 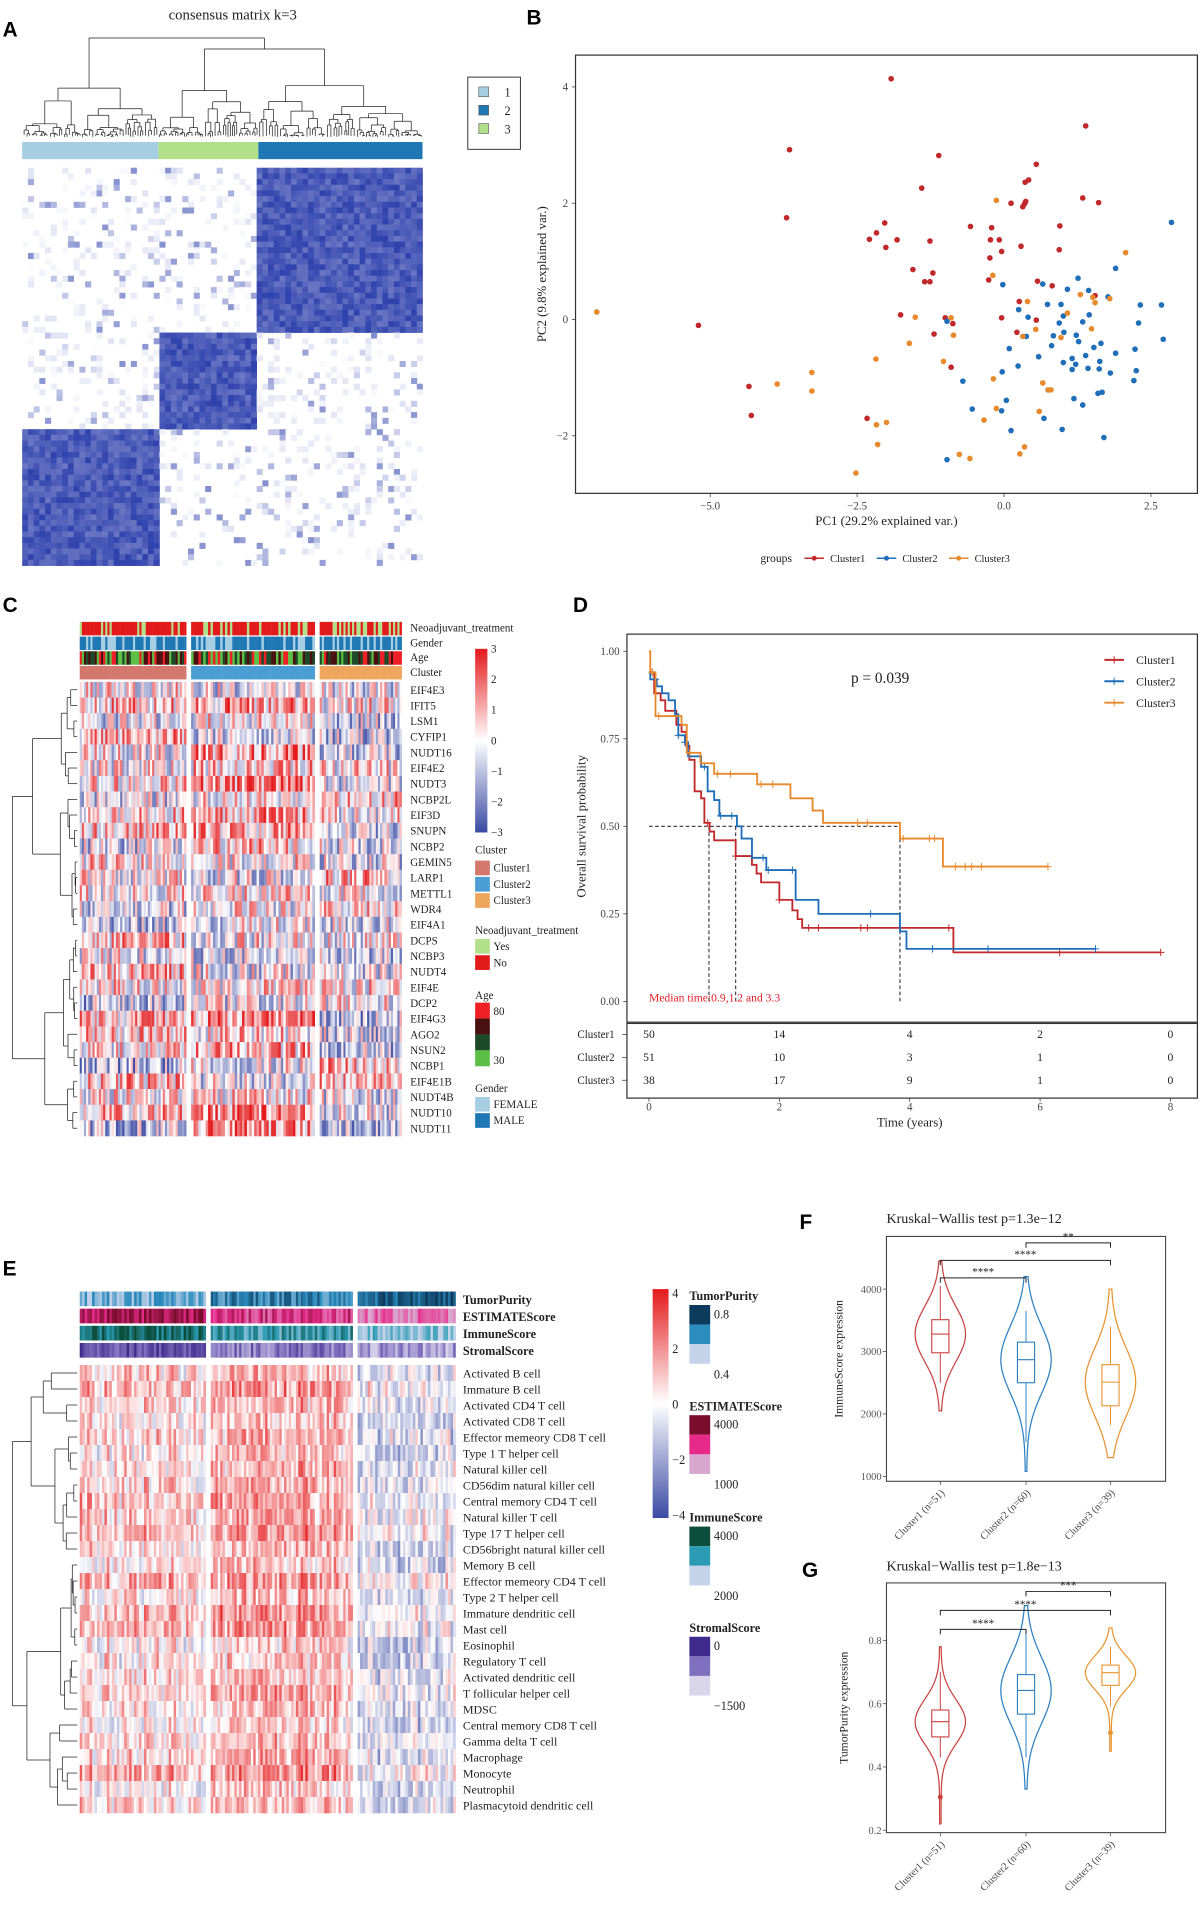 What do you see at coordinates (271, 287) in the screenshot?
I see `panel-a-consensus-matrix: consensus matrix k=3 123` at bounding box center [271, 287].